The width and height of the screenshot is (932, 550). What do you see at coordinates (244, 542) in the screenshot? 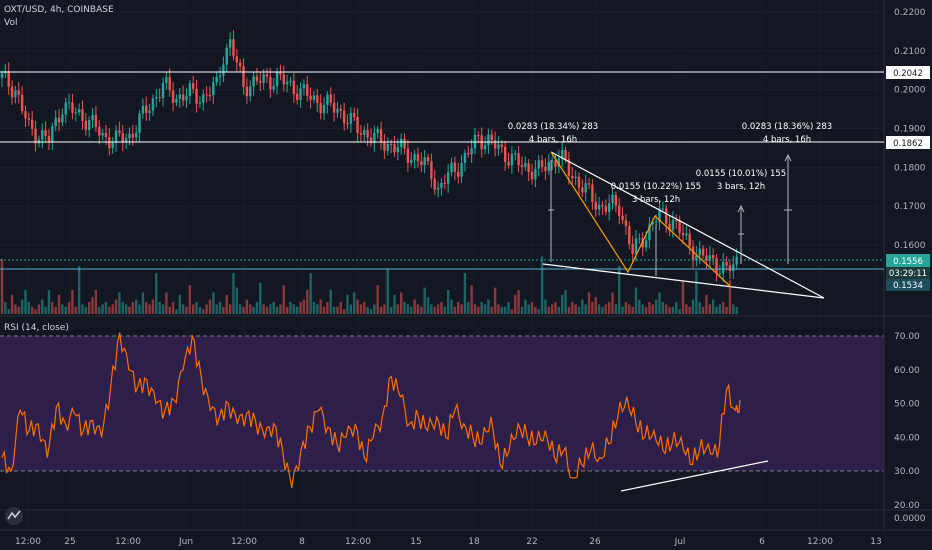
I see `time-tick-label: 12:00` at bounding box center [244, 542].